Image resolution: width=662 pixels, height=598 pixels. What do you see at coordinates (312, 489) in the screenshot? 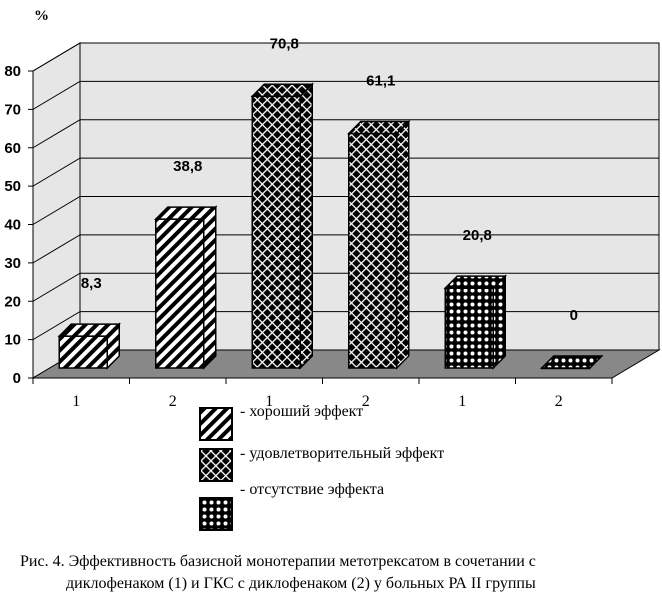
I see `legend-label-none: - отсутствие эффекта` at bounding box center [312, 489].